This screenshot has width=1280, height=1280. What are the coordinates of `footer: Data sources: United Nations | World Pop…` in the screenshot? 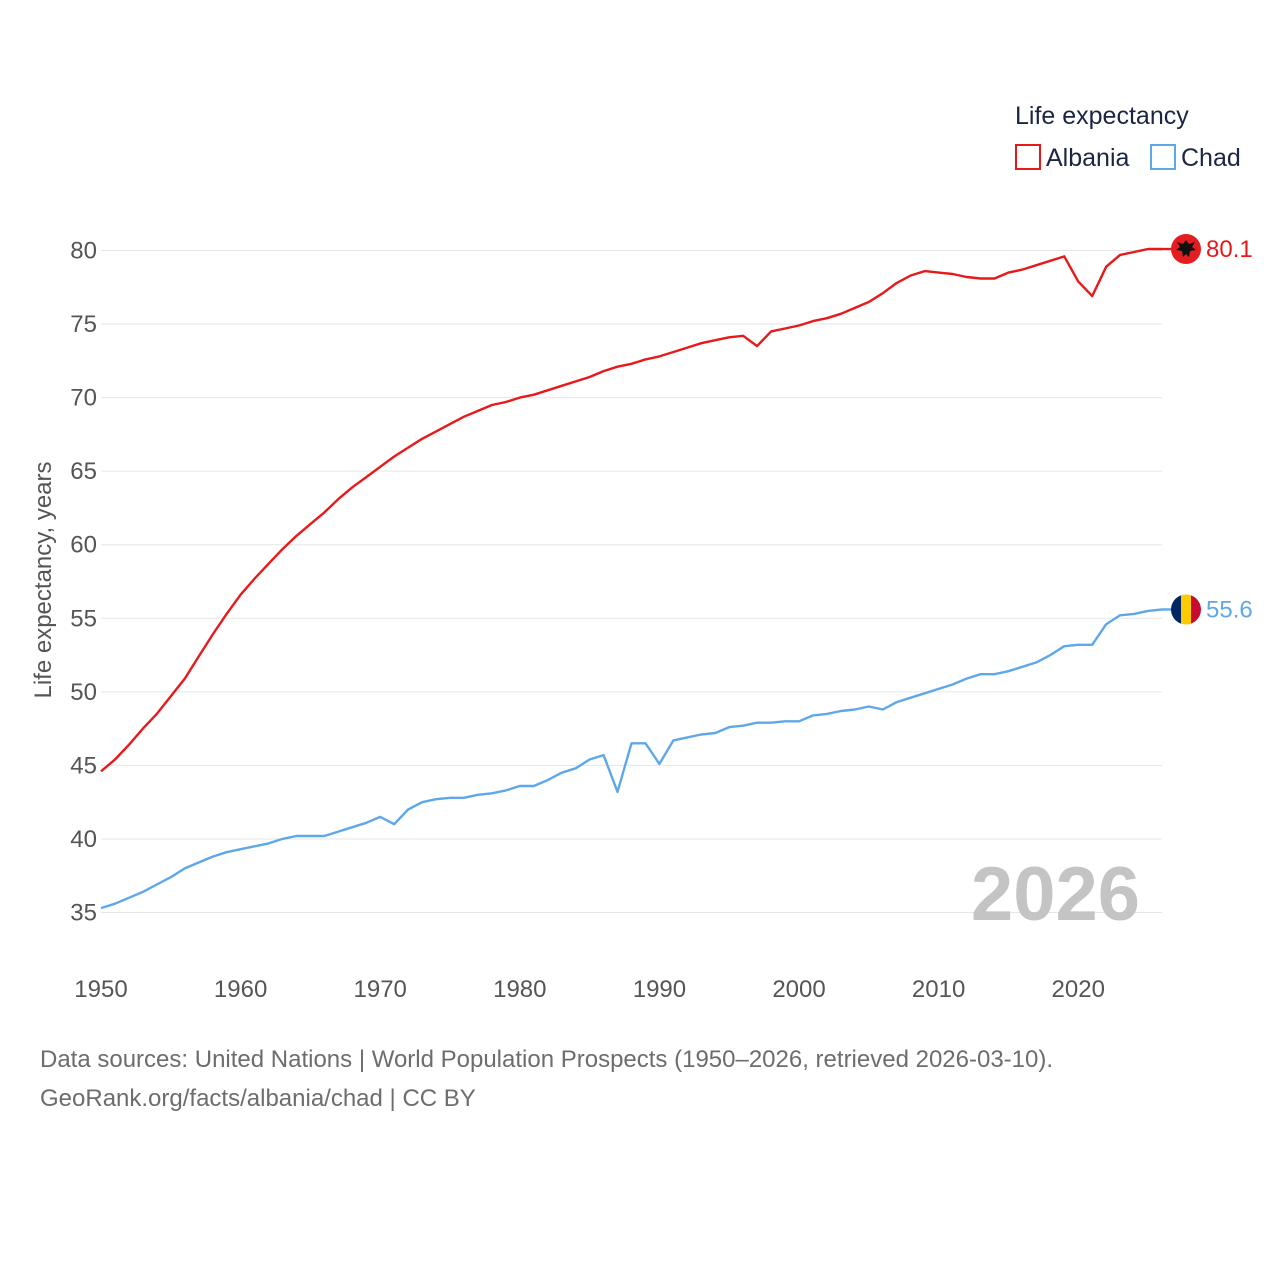 It's located at (546, 1079).